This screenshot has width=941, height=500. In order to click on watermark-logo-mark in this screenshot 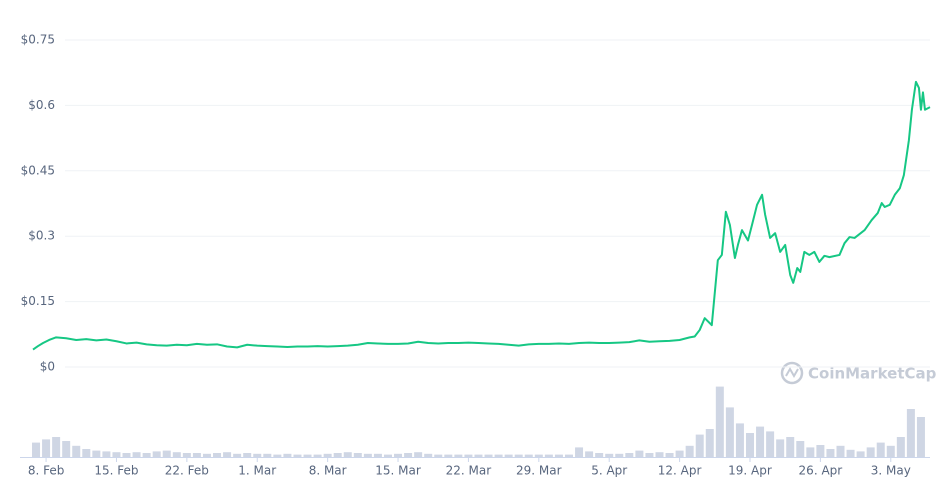, I will do `click(792, 372)`.